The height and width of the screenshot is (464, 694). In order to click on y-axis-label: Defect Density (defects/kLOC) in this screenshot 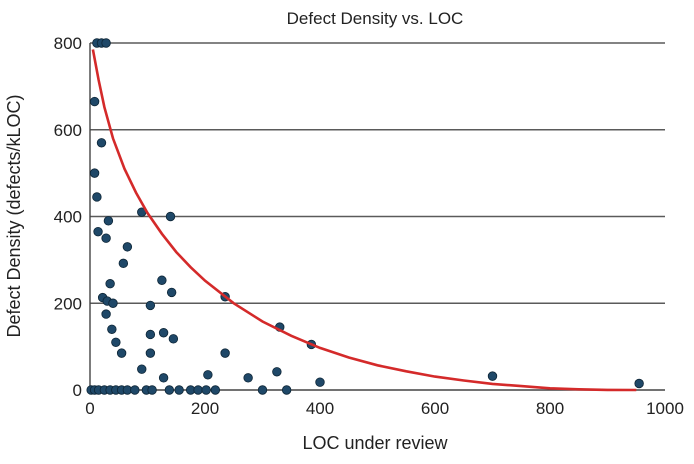, I will do `click(14, 215)`.